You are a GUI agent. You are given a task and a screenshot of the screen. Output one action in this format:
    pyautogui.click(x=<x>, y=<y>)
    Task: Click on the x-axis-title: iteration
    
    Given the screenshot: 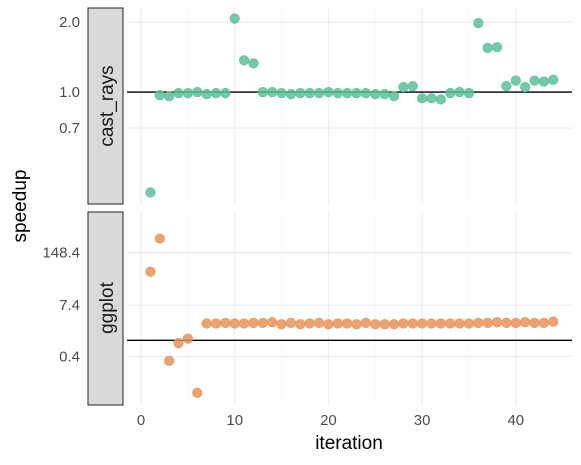 What is the action you would take?
    pyautogui.click(x=349, y=443)
    